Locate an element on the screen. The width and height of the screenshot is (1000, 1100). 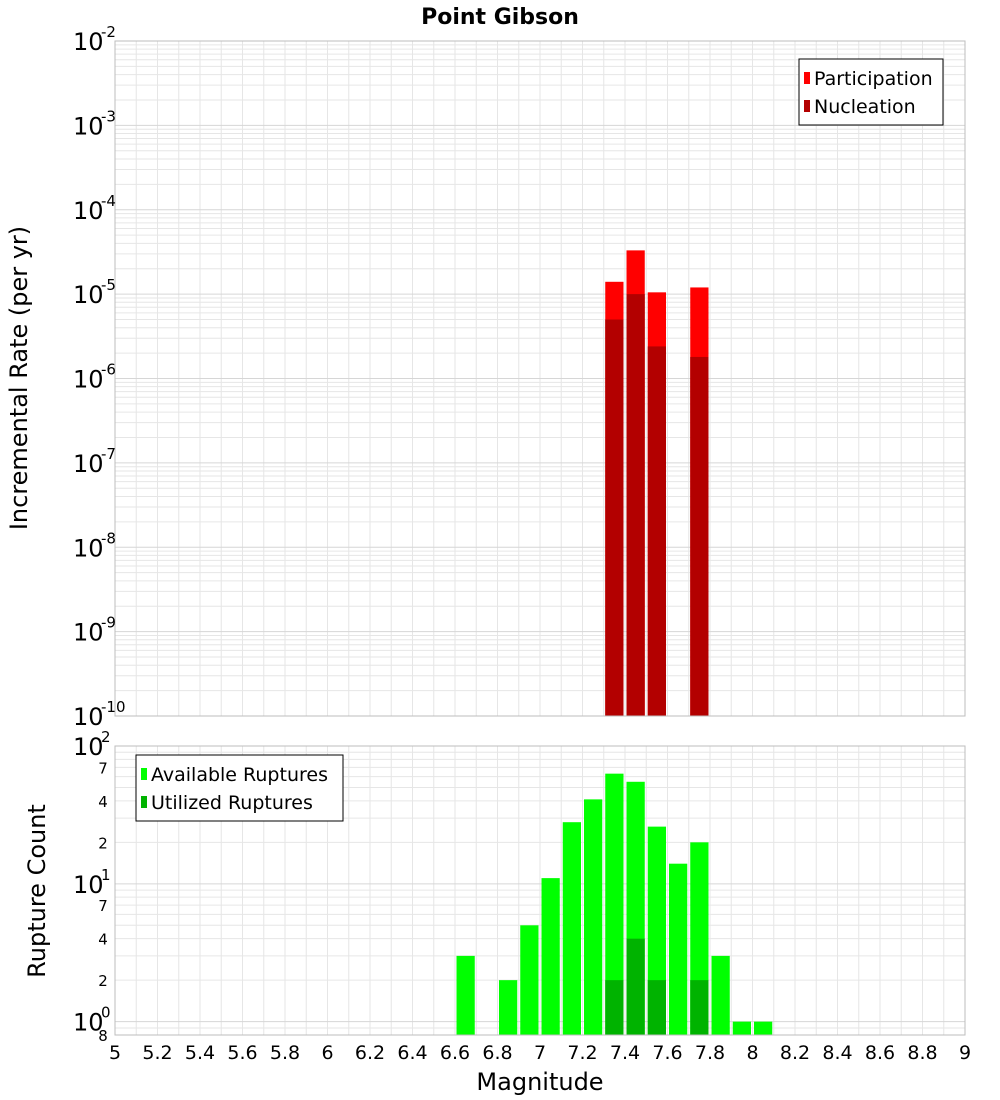
x-tick-label: 5 is located at coordinates (115, 1053).